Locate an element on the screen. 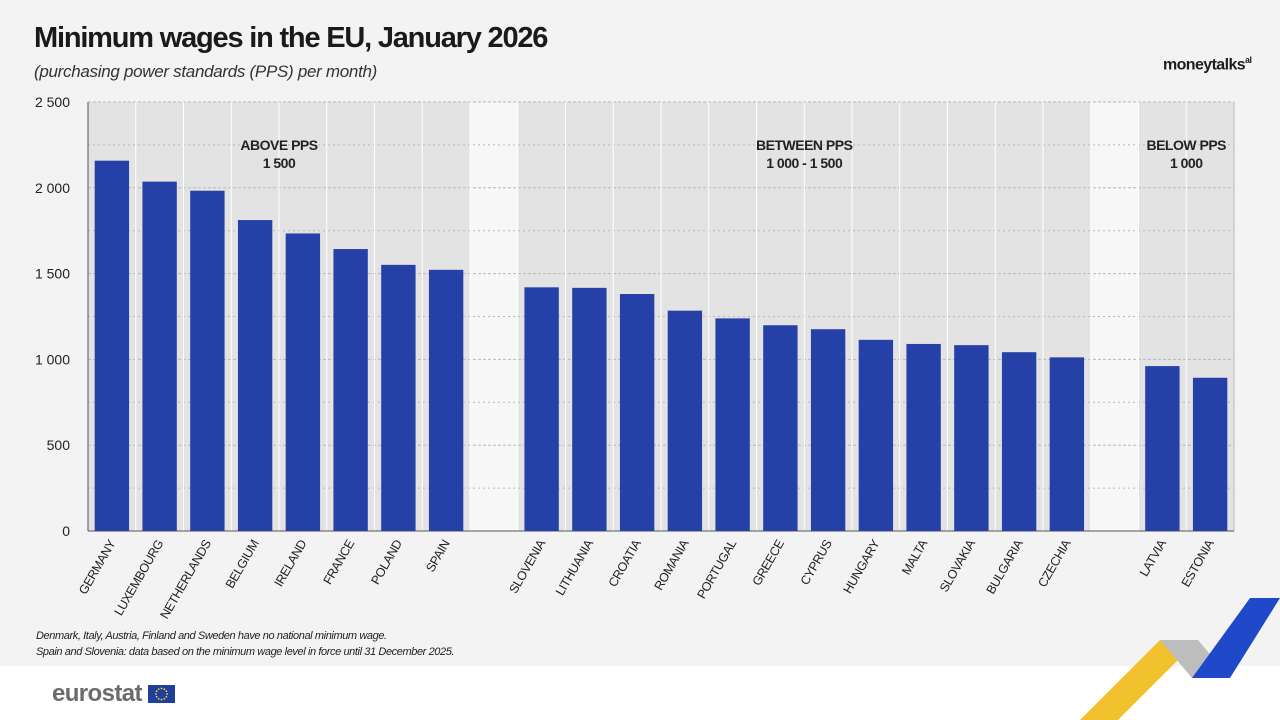 Image resolution: width=1280 pixels, height=720 pixels. brand-logo: moneytalksal is located at coordinates (1207, 64).